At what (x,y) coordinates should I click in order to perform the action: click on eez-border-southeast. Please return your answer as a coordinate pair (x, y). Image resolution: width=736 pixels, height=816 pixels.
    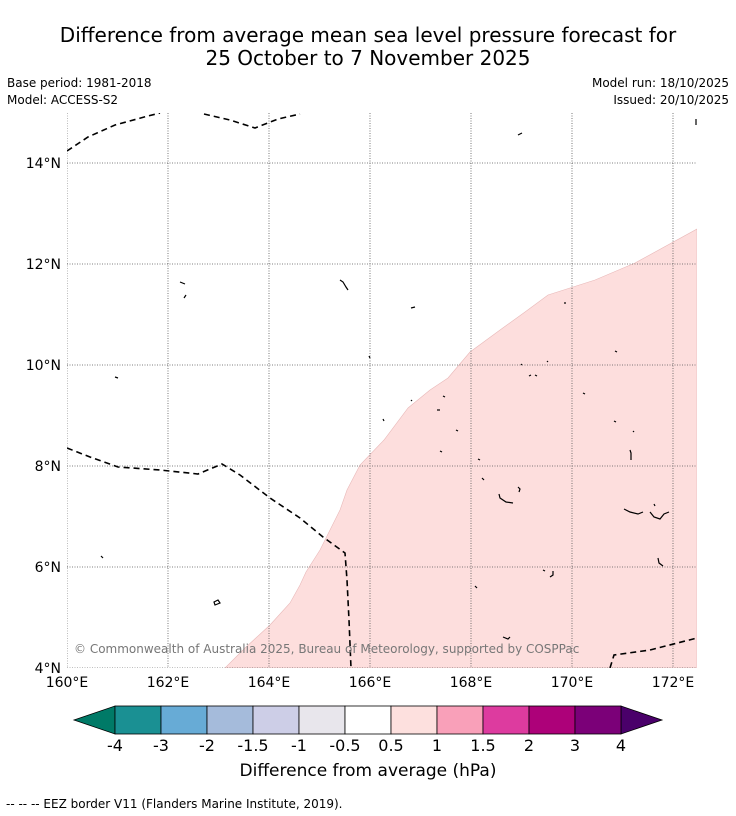
    Looking at the image, I should click on (653, 652).